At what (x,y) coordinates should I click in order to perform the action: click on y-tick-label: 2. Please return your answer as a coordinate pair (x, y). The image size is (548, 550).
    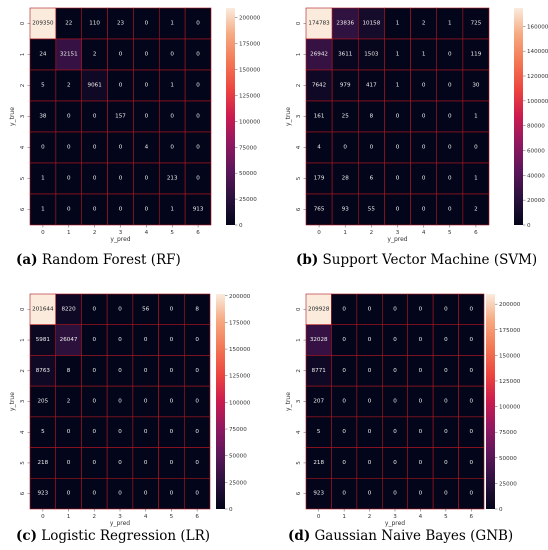
    Looking at the image, I should click on (299, 86).